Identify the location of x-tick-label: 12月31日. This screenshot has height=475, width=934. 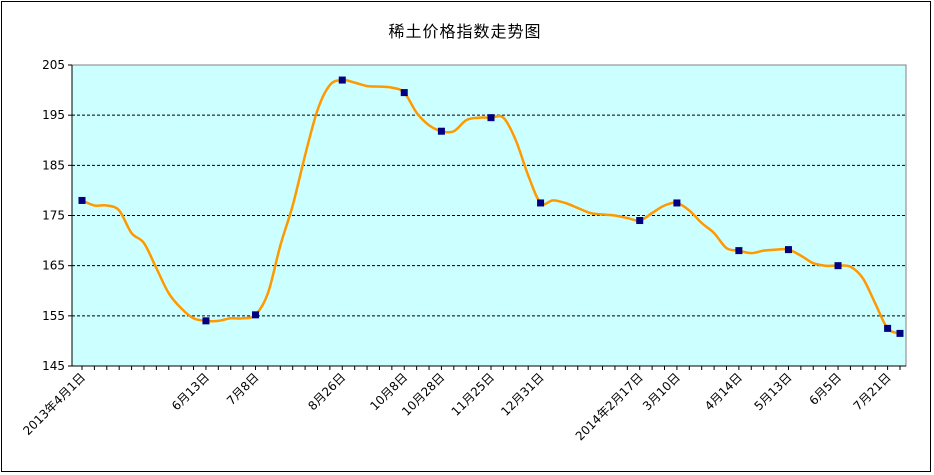
(522, 394).